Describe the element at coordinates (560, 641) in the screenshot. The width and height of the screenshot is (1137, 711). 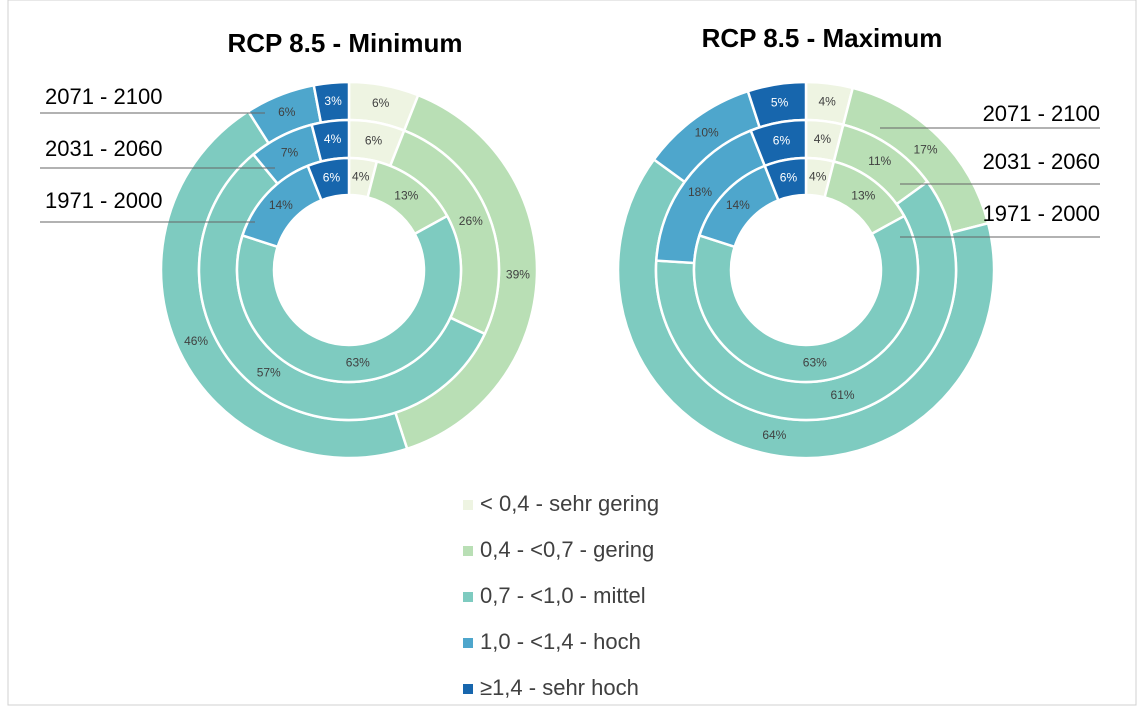
I see `legend-label: 1,0 - <1,4 - hoch` at that location.